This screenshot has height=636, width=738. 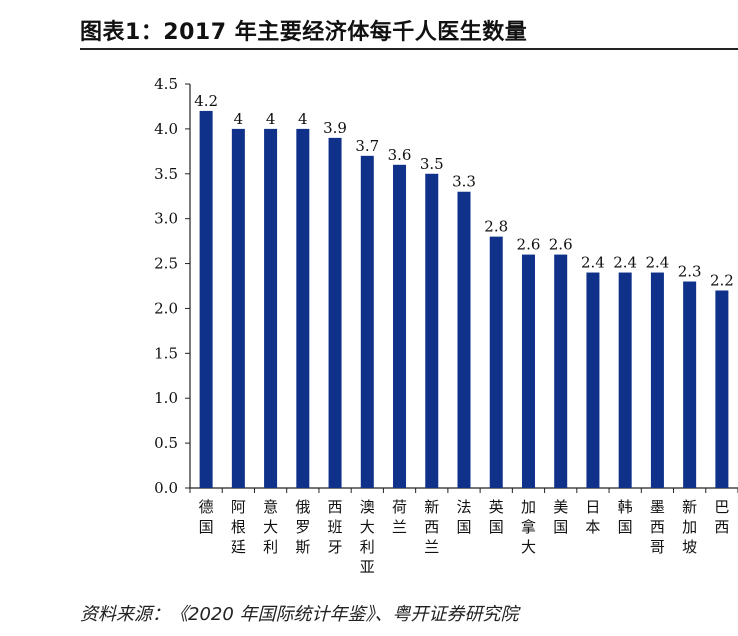 What do you see at coordinates (721, 517) in the screenshot?
I see `category-label: 巴西` at bounding box center [721, 517].